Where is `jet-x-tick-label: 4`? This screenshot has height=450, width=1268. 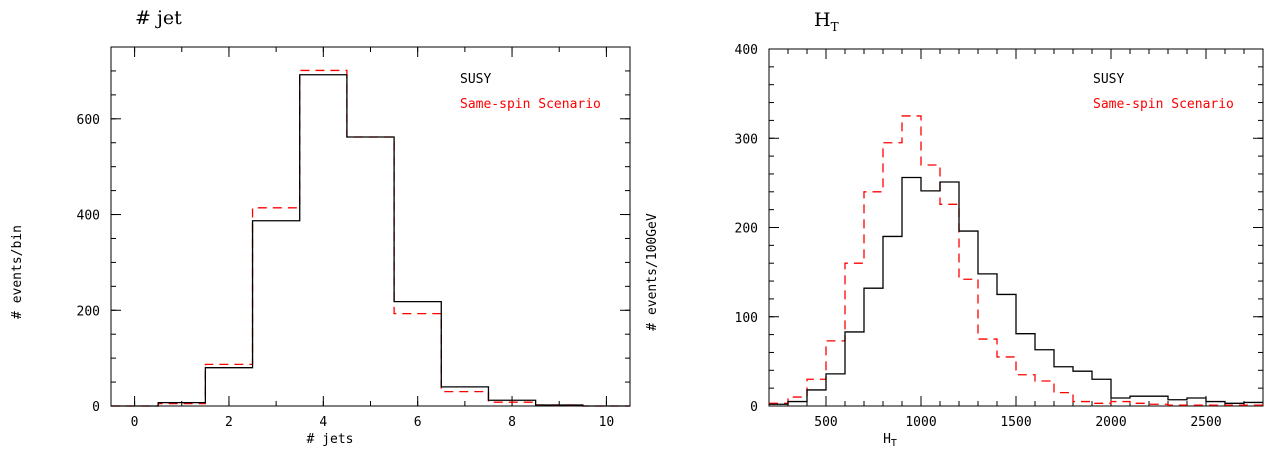
jet-x-tick-label: 4 is located at coordinates (323, 422).